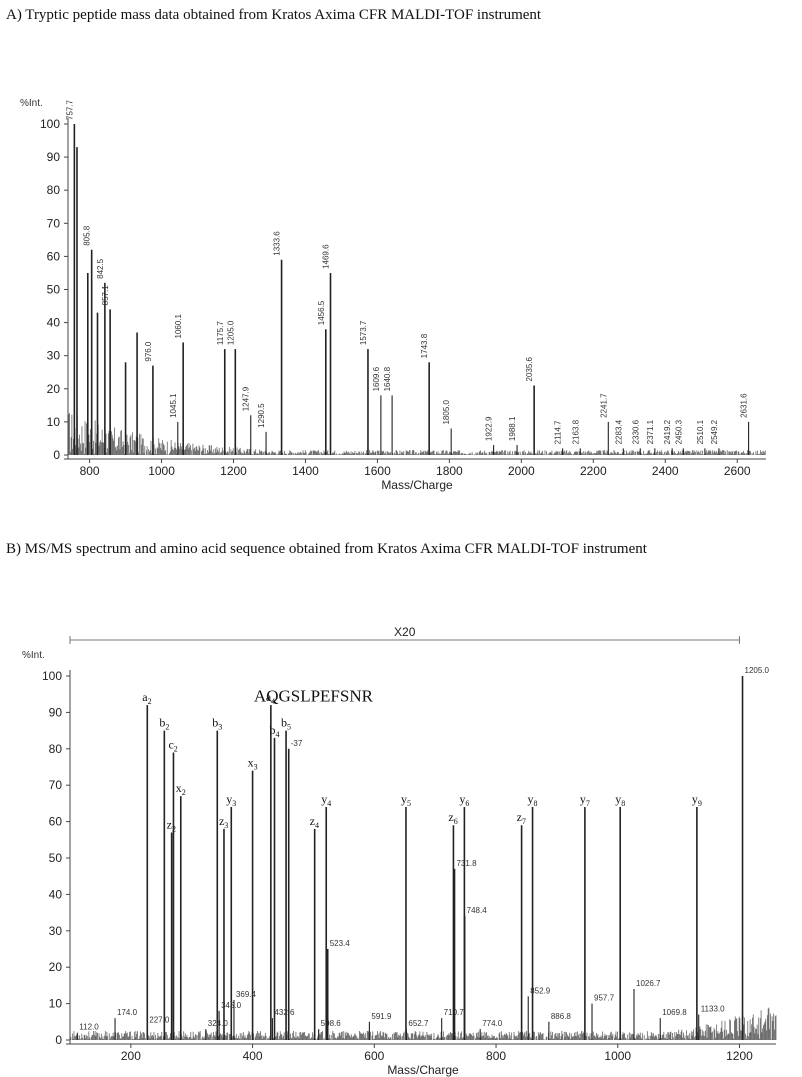 This screenshot has height=1077, width=802. I want to click on x-tick-label: 2600, so click(737, 471).